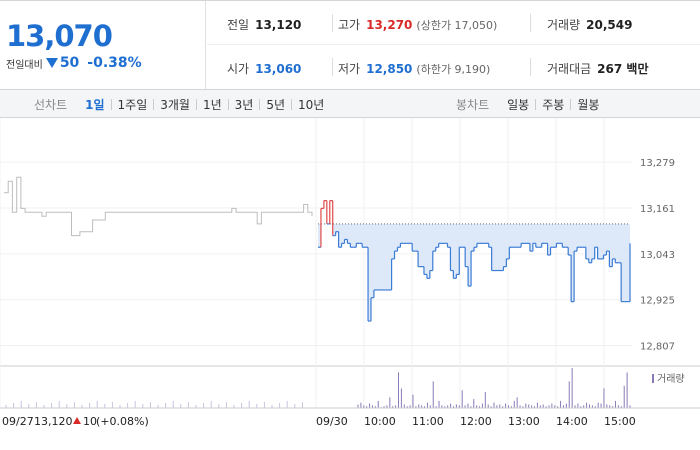 The height and width of the screenshot is (450, 700). What do you see at coordinates (212, 105) in the screenshot?
I see `tab-1year: 1년` at bounding box center [212, 105].